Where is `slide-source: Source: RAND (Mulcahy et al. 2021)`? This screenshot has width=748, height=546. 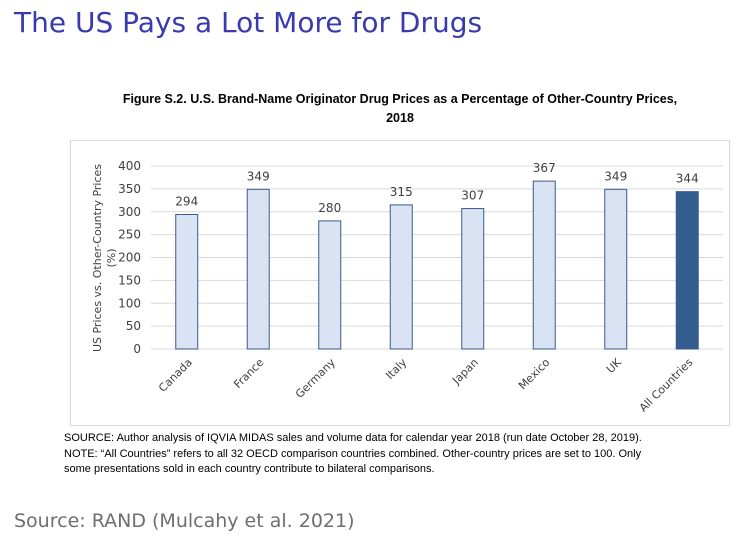
slide-source: Source: RAND (Mulcahy et al. 2021) is located at coordinates (184, 521).